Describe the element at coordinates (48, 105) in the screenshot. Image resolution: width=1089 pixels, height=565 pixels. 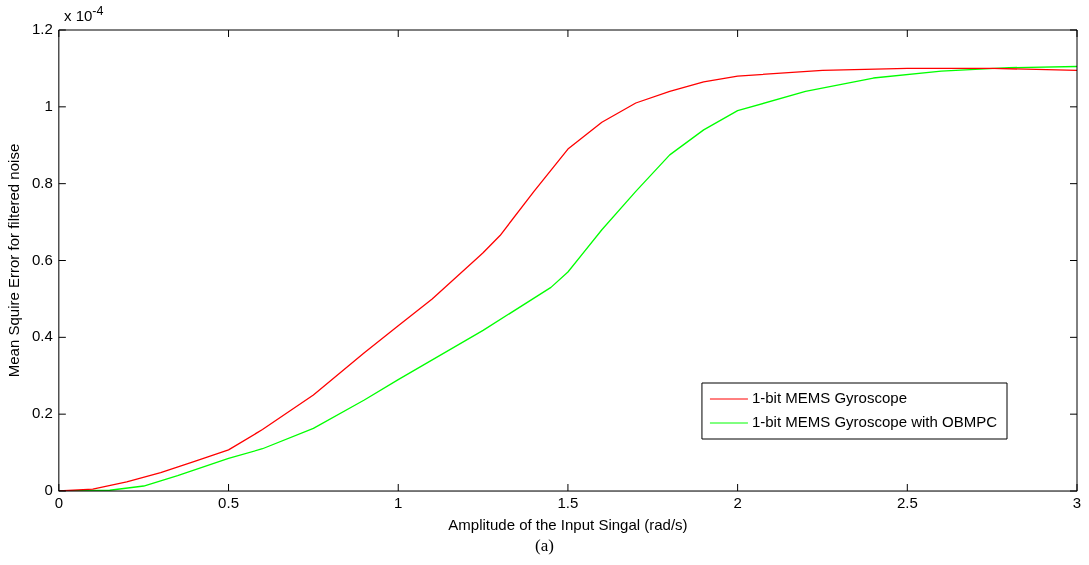
I see `y-tick-label: 1` at that location.